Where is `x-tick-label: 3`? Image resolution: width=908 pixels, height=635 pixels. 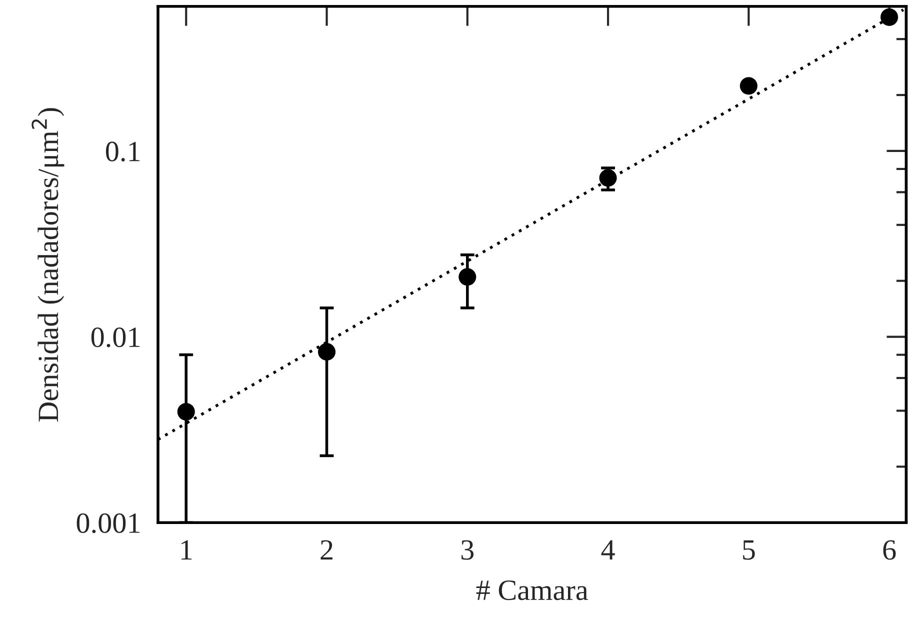 x-tick-label: 3 is located at coordinates (468, 550).